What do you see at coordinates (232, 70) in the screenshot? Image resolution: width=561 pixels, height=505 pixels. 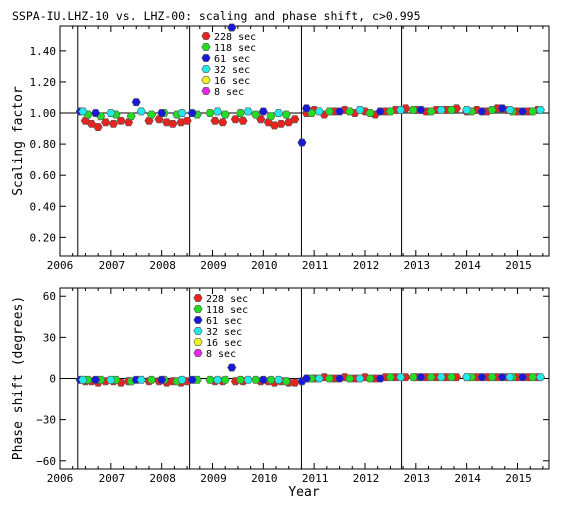 I see `legend-label: 32 sec` at bounding box center [232, 70].